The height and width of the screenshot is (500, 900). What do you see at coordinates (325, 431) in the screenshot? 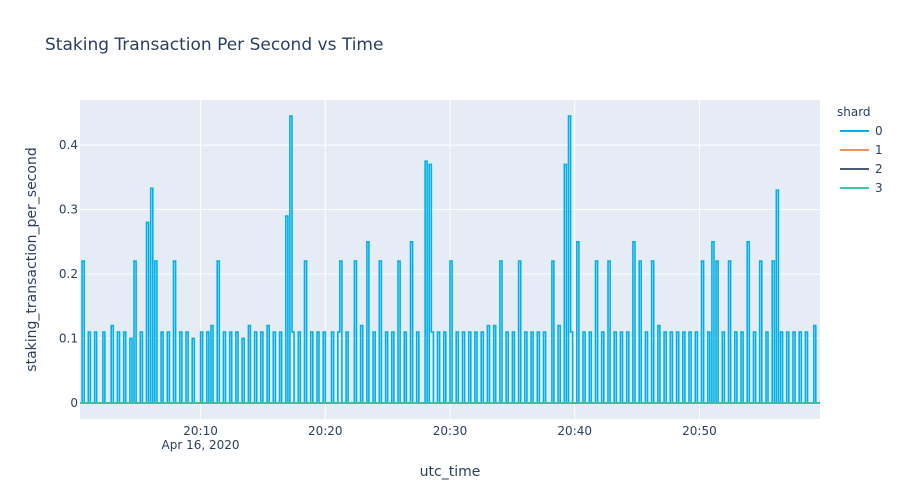
I see `x-tick-label: 20:20` at bounding box center [325, 431].